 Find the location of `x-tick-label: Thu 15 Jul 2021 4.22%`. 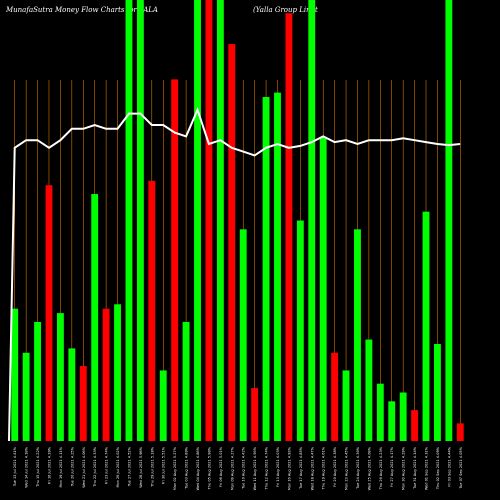

x-tick-label: Thu 15 Jul 2021 4.22% is located at coordinates (38, 466).